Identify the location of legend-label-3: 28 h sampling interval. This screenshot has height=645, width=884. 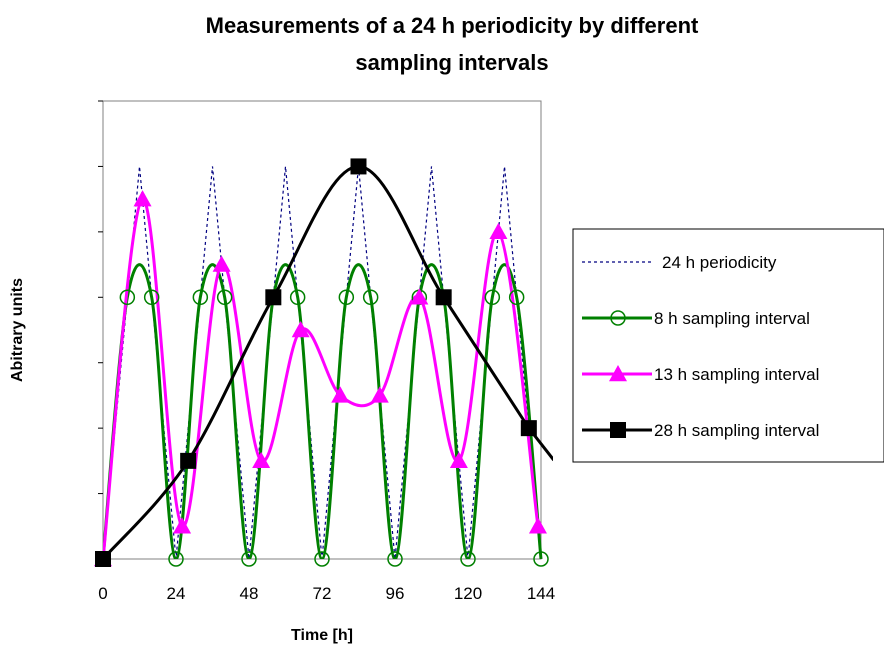
(736, 430).